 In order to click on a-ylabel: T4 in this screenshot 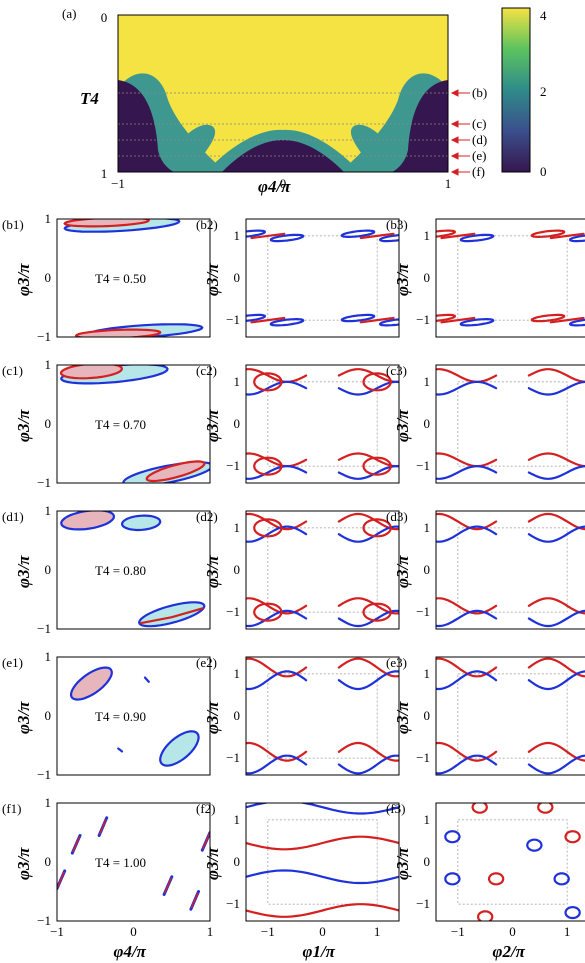, I will do `click(89, 98)`.